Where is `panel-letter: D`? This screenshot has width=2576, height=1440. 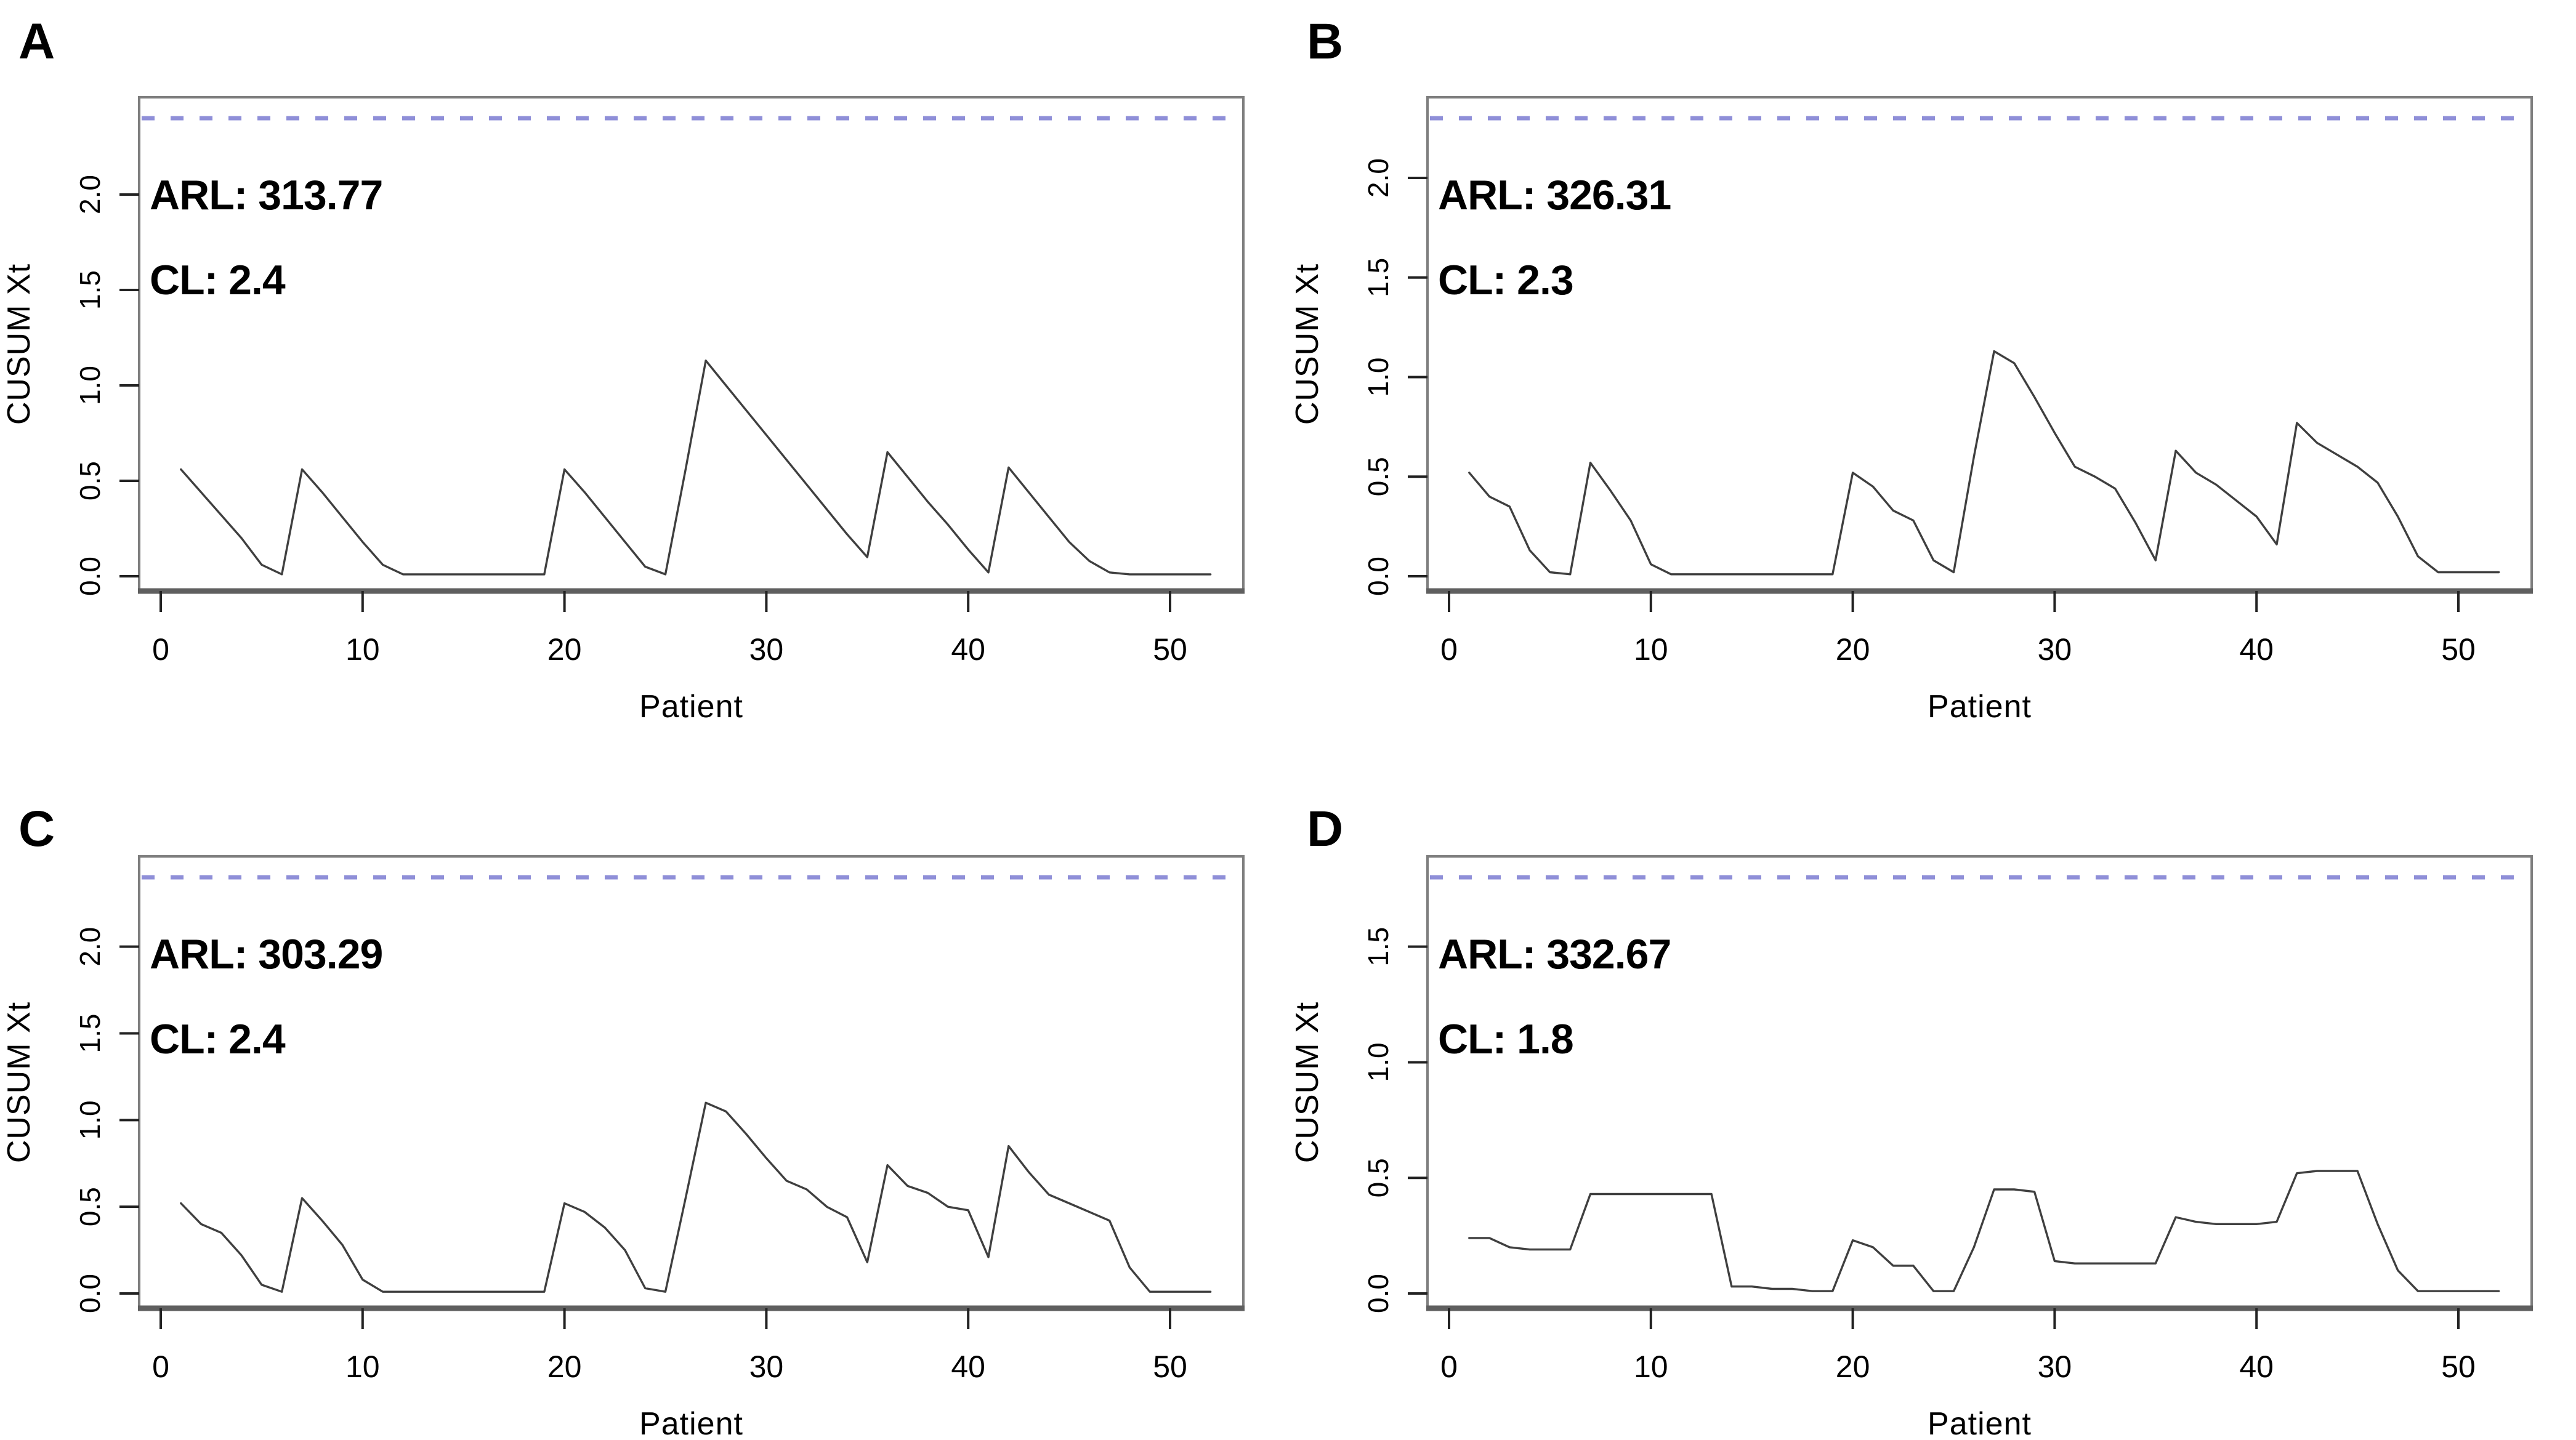
panel-letter: D is located at coordinates (1325, 829).